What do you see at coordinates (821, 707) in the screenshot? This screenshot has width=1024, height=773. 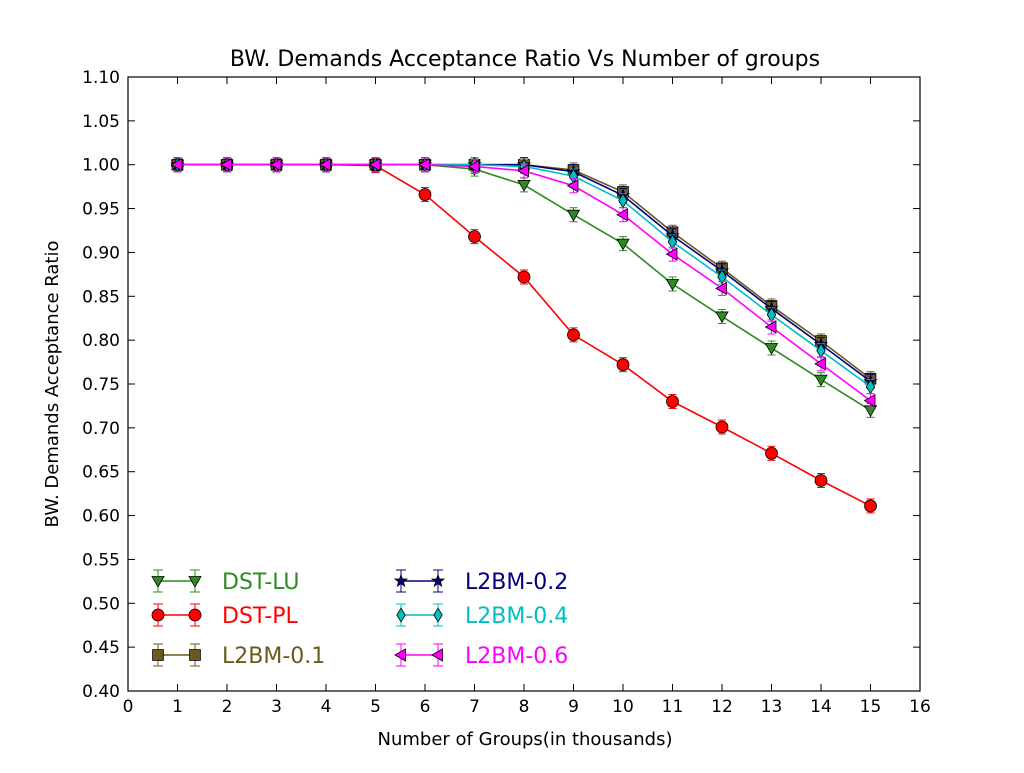 I see `x-tick-label: 14` at bounding box center [821, 707].